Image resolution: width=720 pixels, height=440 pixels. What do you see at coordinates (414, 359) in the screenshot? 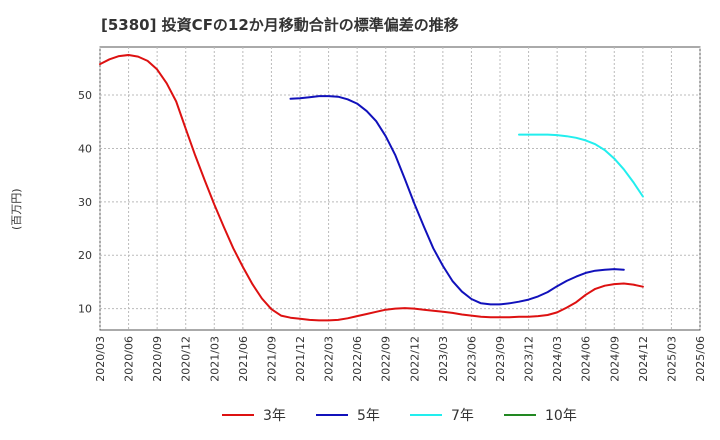
I see `x-tick-label: 2022/12` at bounding box center [414, 359].